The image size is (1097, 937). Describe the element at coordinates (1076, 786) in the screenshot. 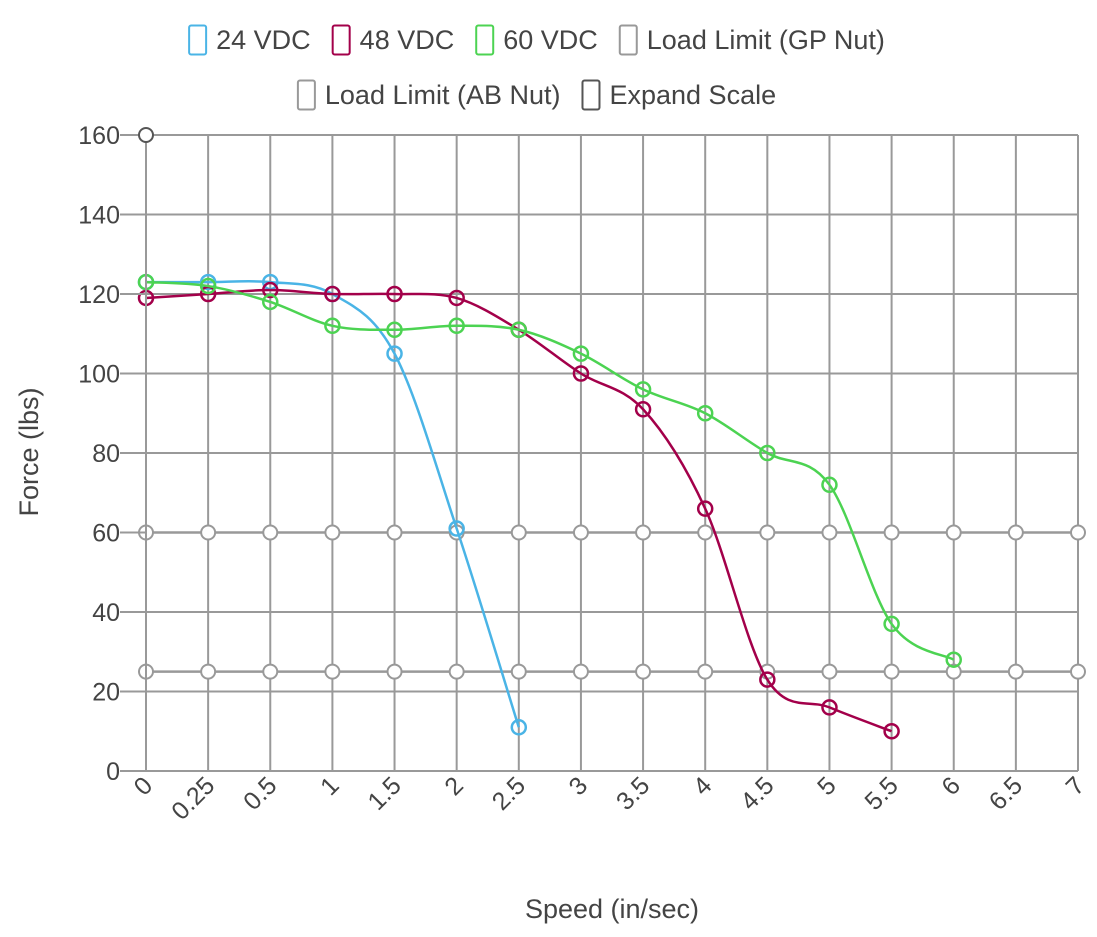

I see `x-tick-label: 7` at that location.